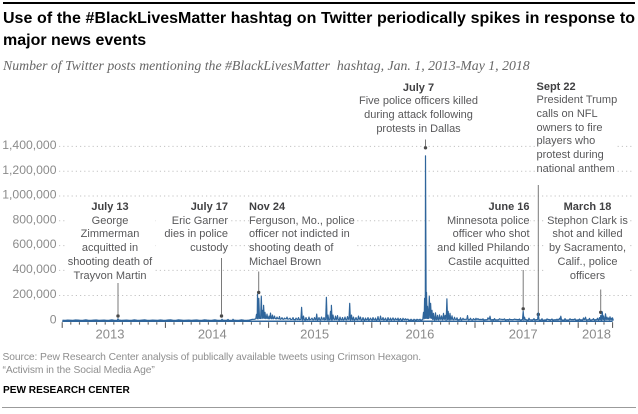  Describe the element at coordinates (110, 334) in the screenshot. I see `svg-text: 2013` at that location.